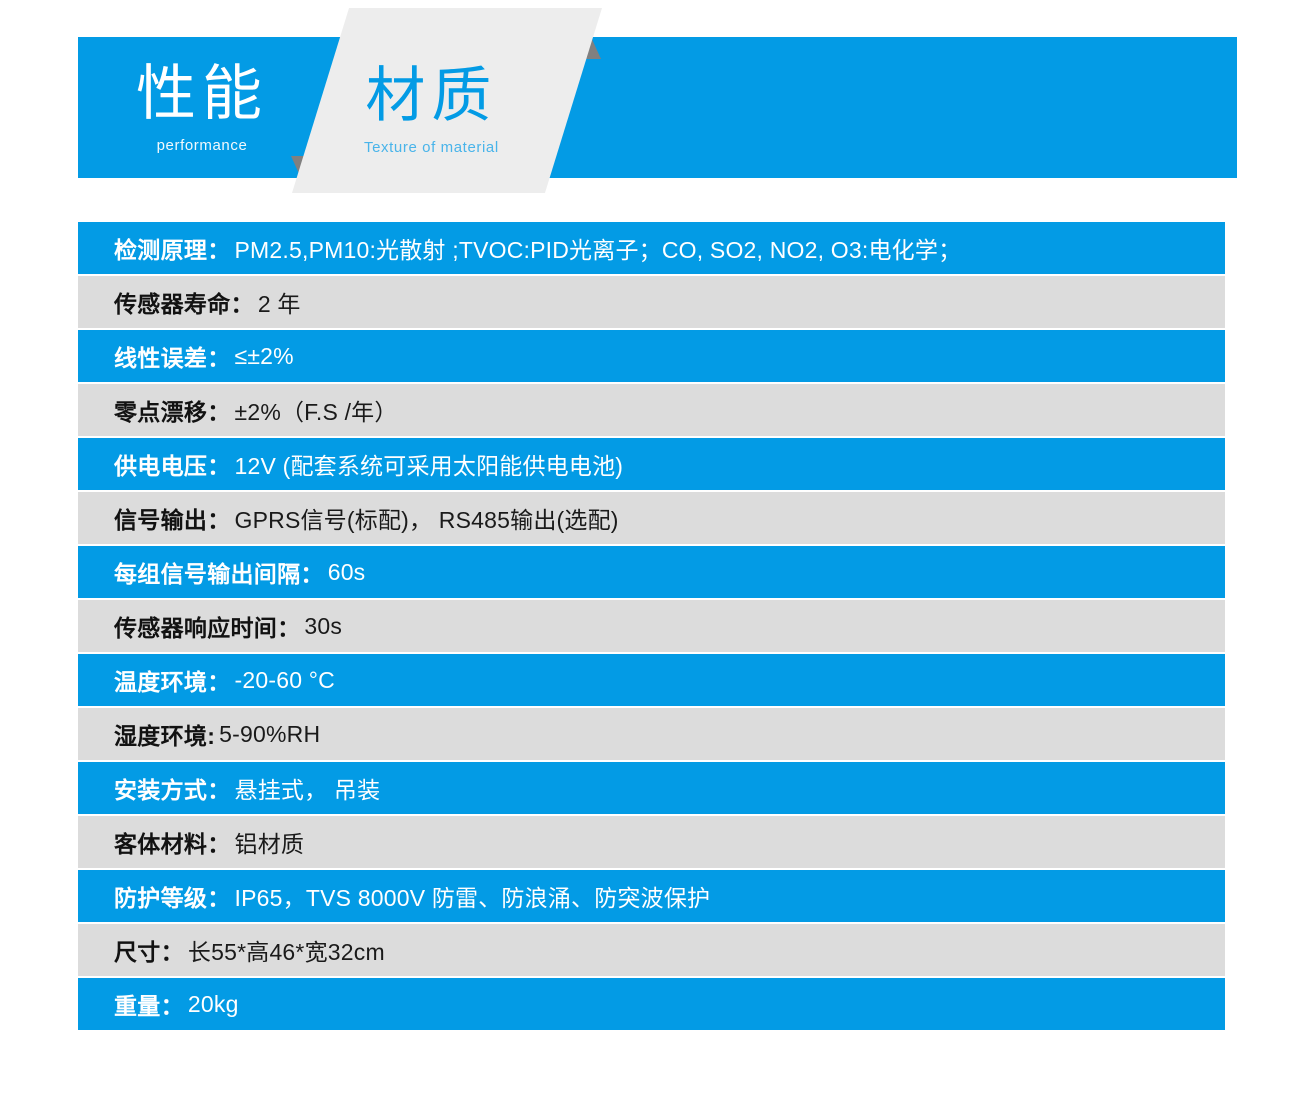 Image resolution: width=1300 pixels, height=1097 pixels. Describe the element at coordinates (270, 733) in the screenshot. I see `spec-row-value: 5-90%RH` at that location.